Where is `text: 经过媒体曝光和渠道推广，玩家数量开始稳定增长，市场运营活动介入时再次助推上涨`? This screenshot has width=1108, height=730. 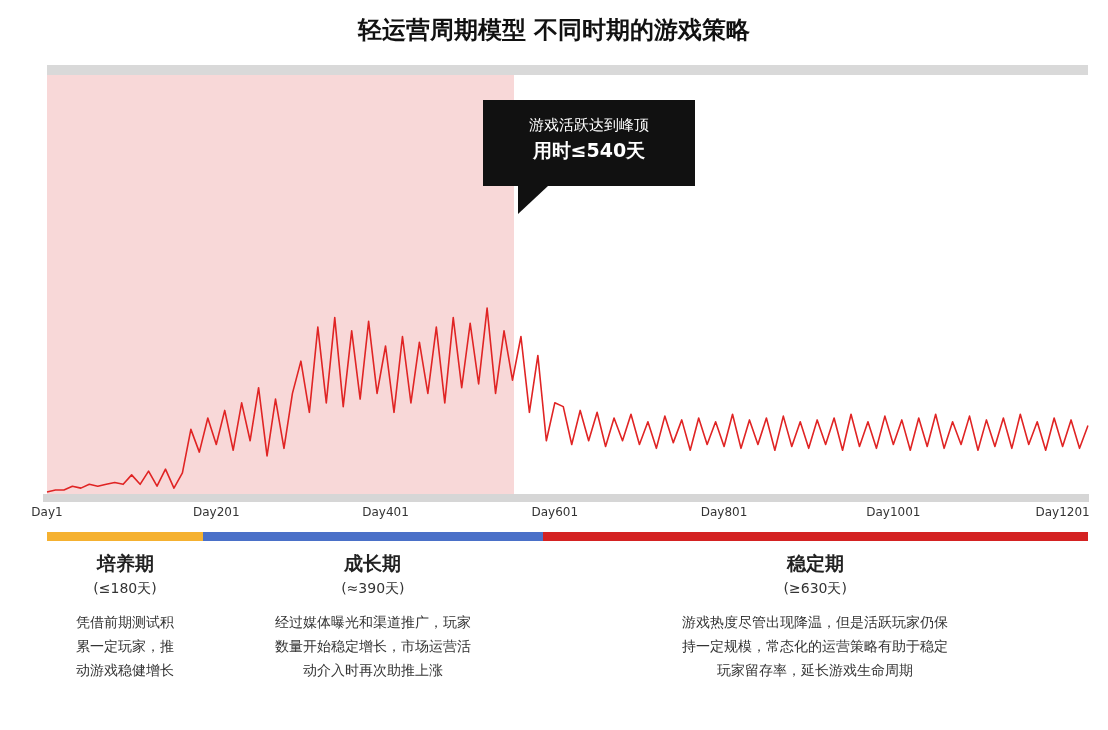
text: 经过媒体曝光和渠道推广，玩家数量开始稳定增长，市场运营活动介入时再次助推上涨 is located at coordinates (372, 646).